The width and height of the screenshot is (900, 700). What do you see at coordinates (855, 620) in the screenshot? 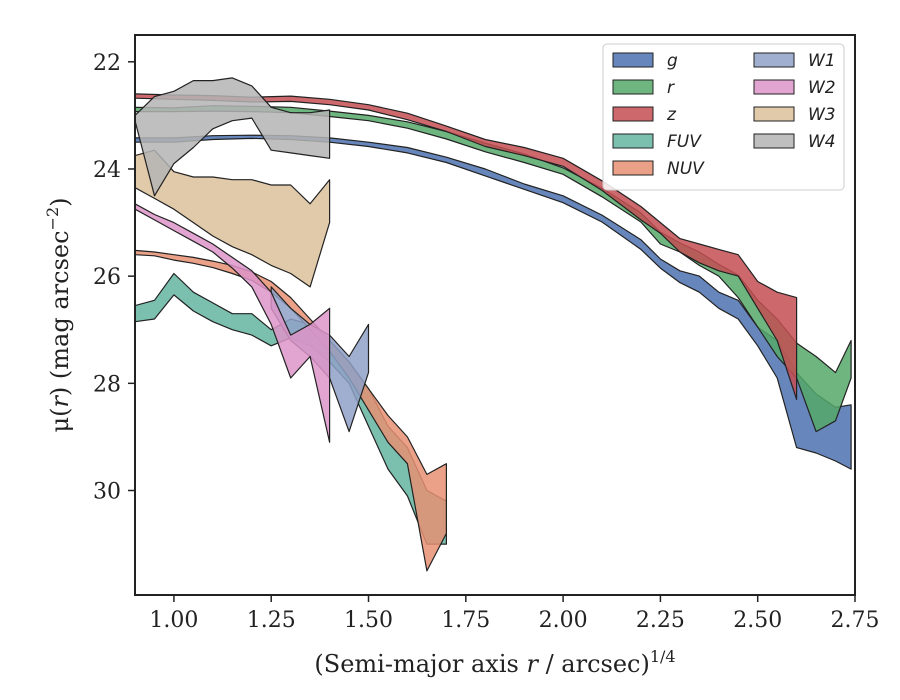
I see `x-tick-label: 2.75` at bounding box center [855, 620].